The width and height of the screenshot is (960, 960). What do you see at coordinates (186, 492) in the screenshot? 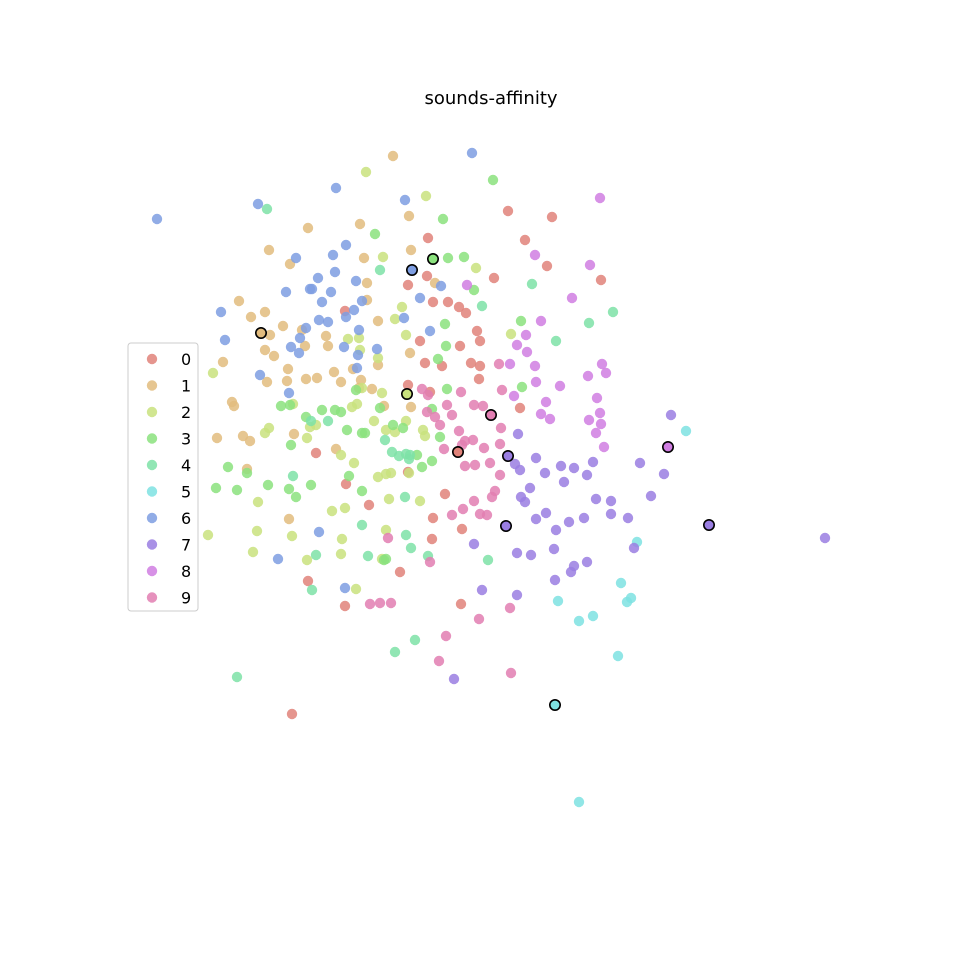
I see `legend-label-5: 5` at bounding box center [186, 492].